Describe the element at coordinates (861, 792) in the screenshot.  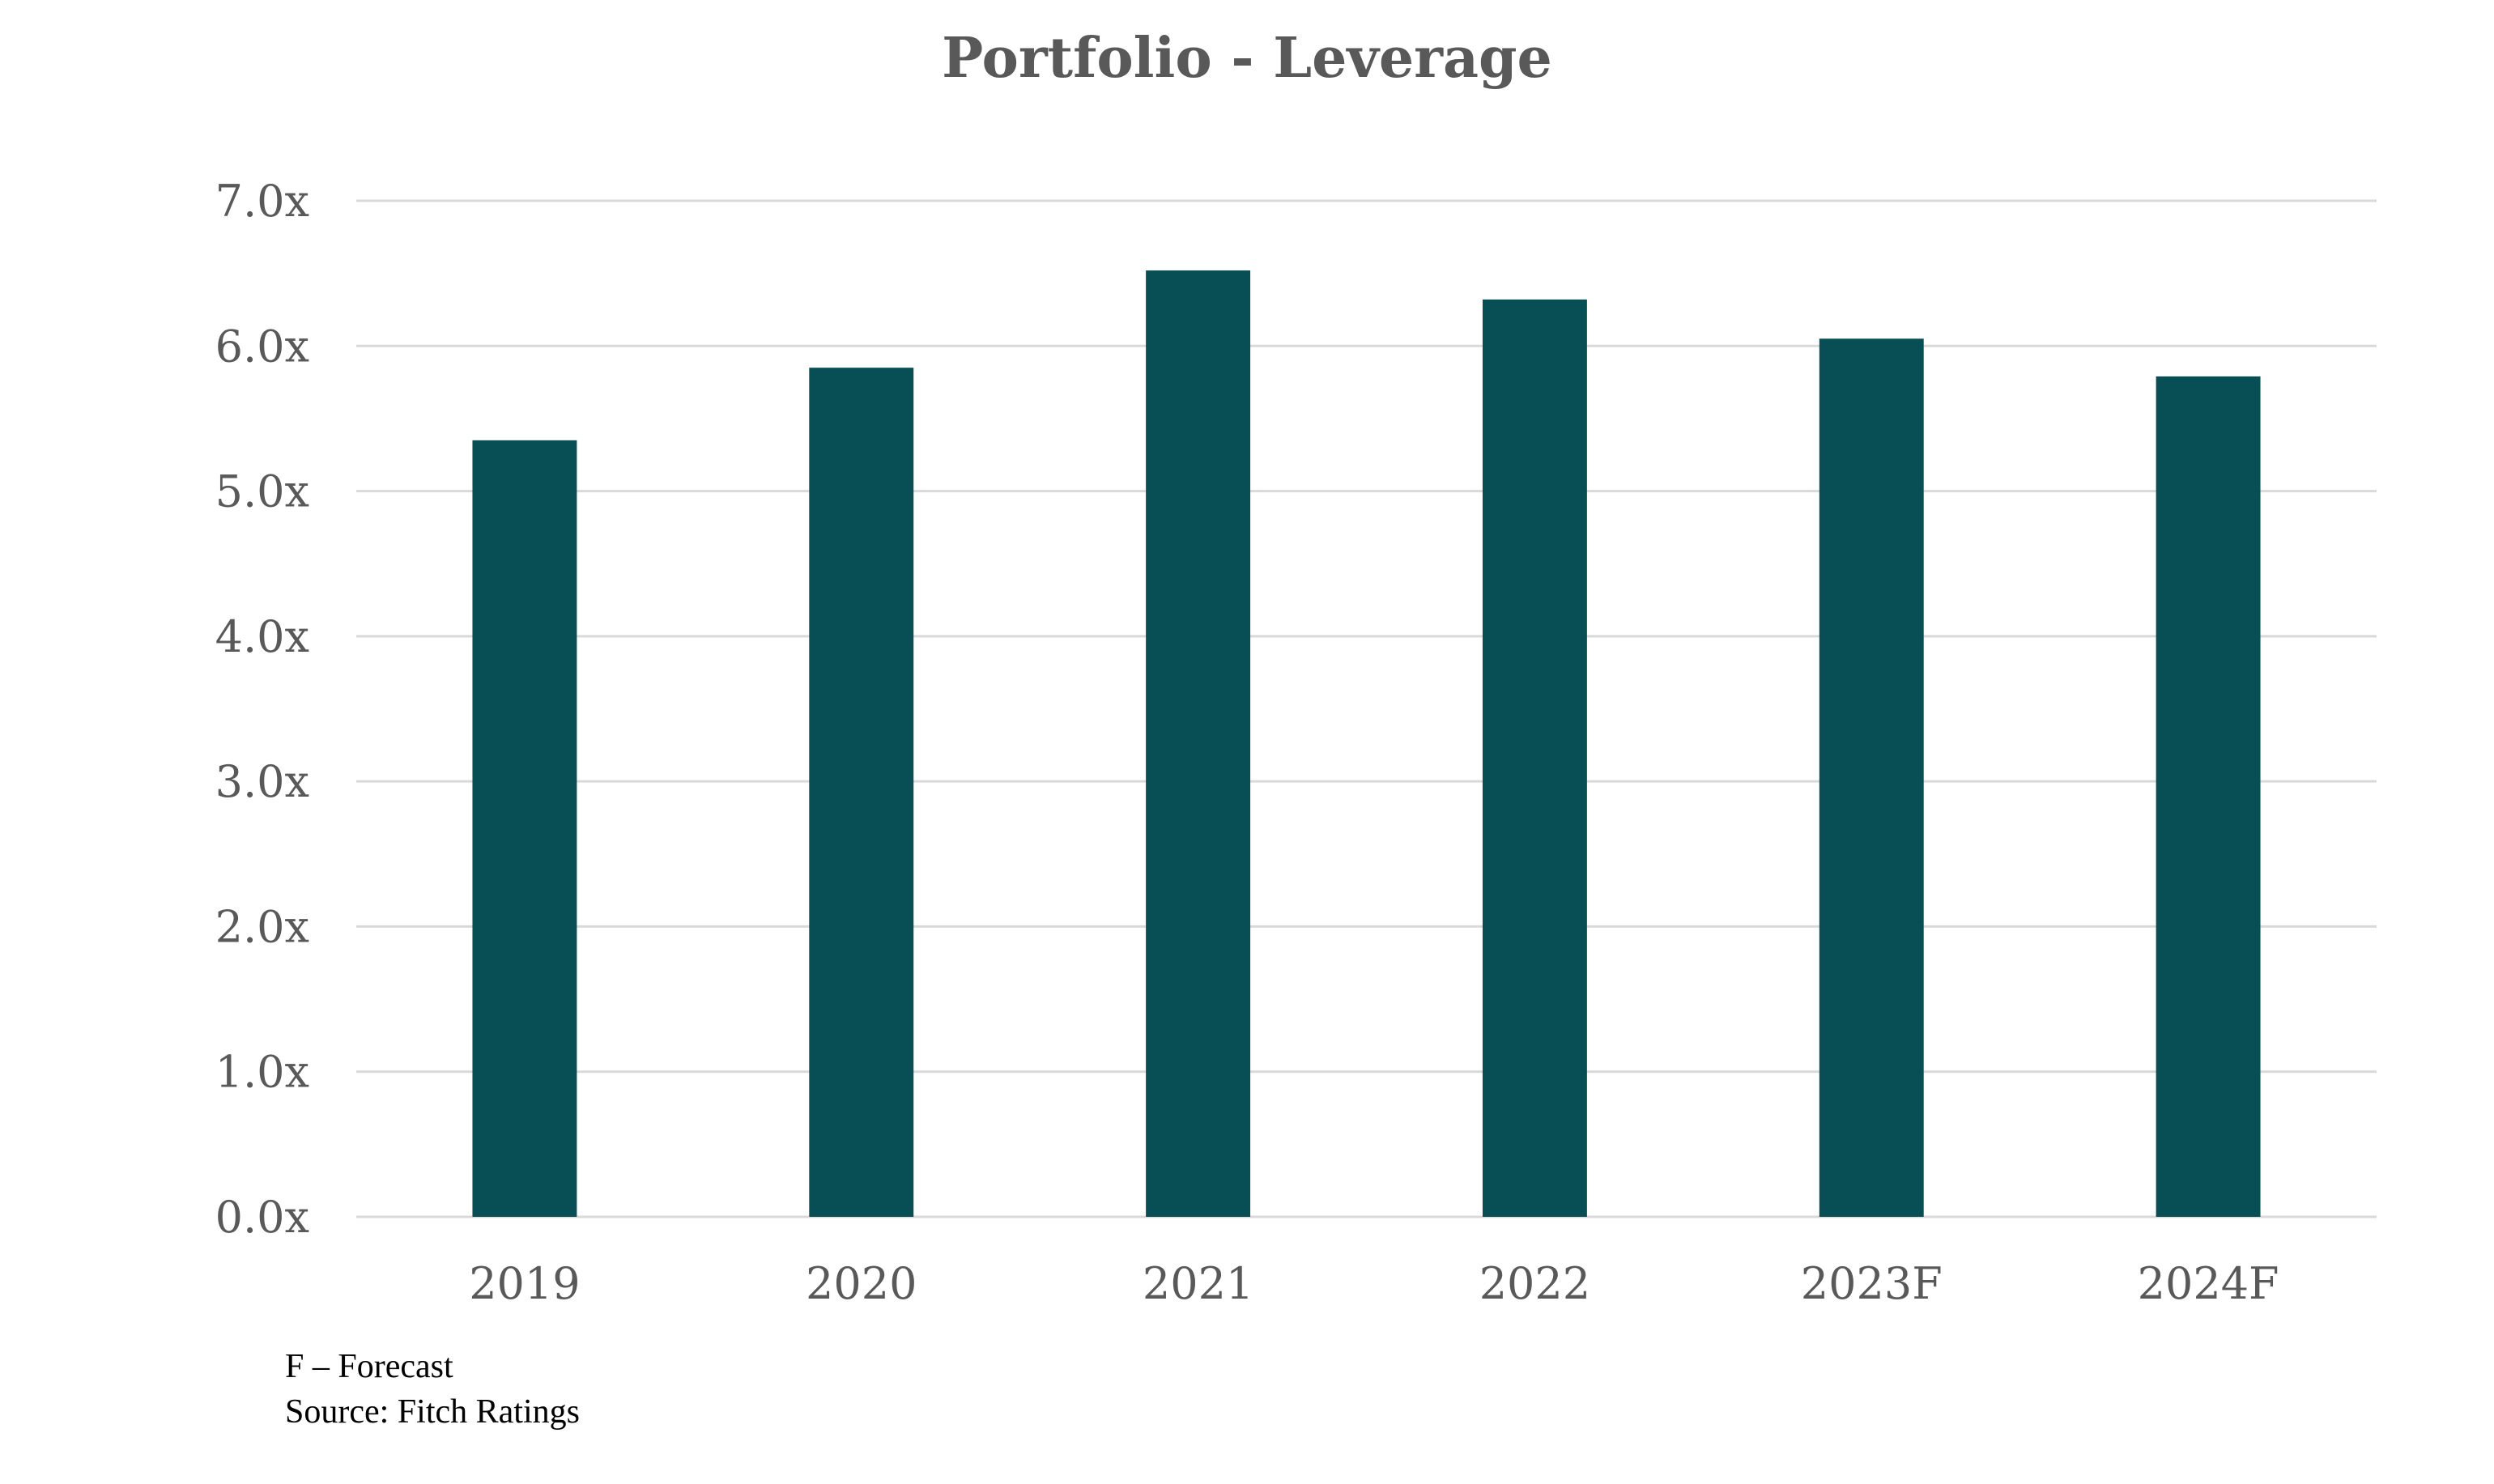
I see `bar-2020` at that location.